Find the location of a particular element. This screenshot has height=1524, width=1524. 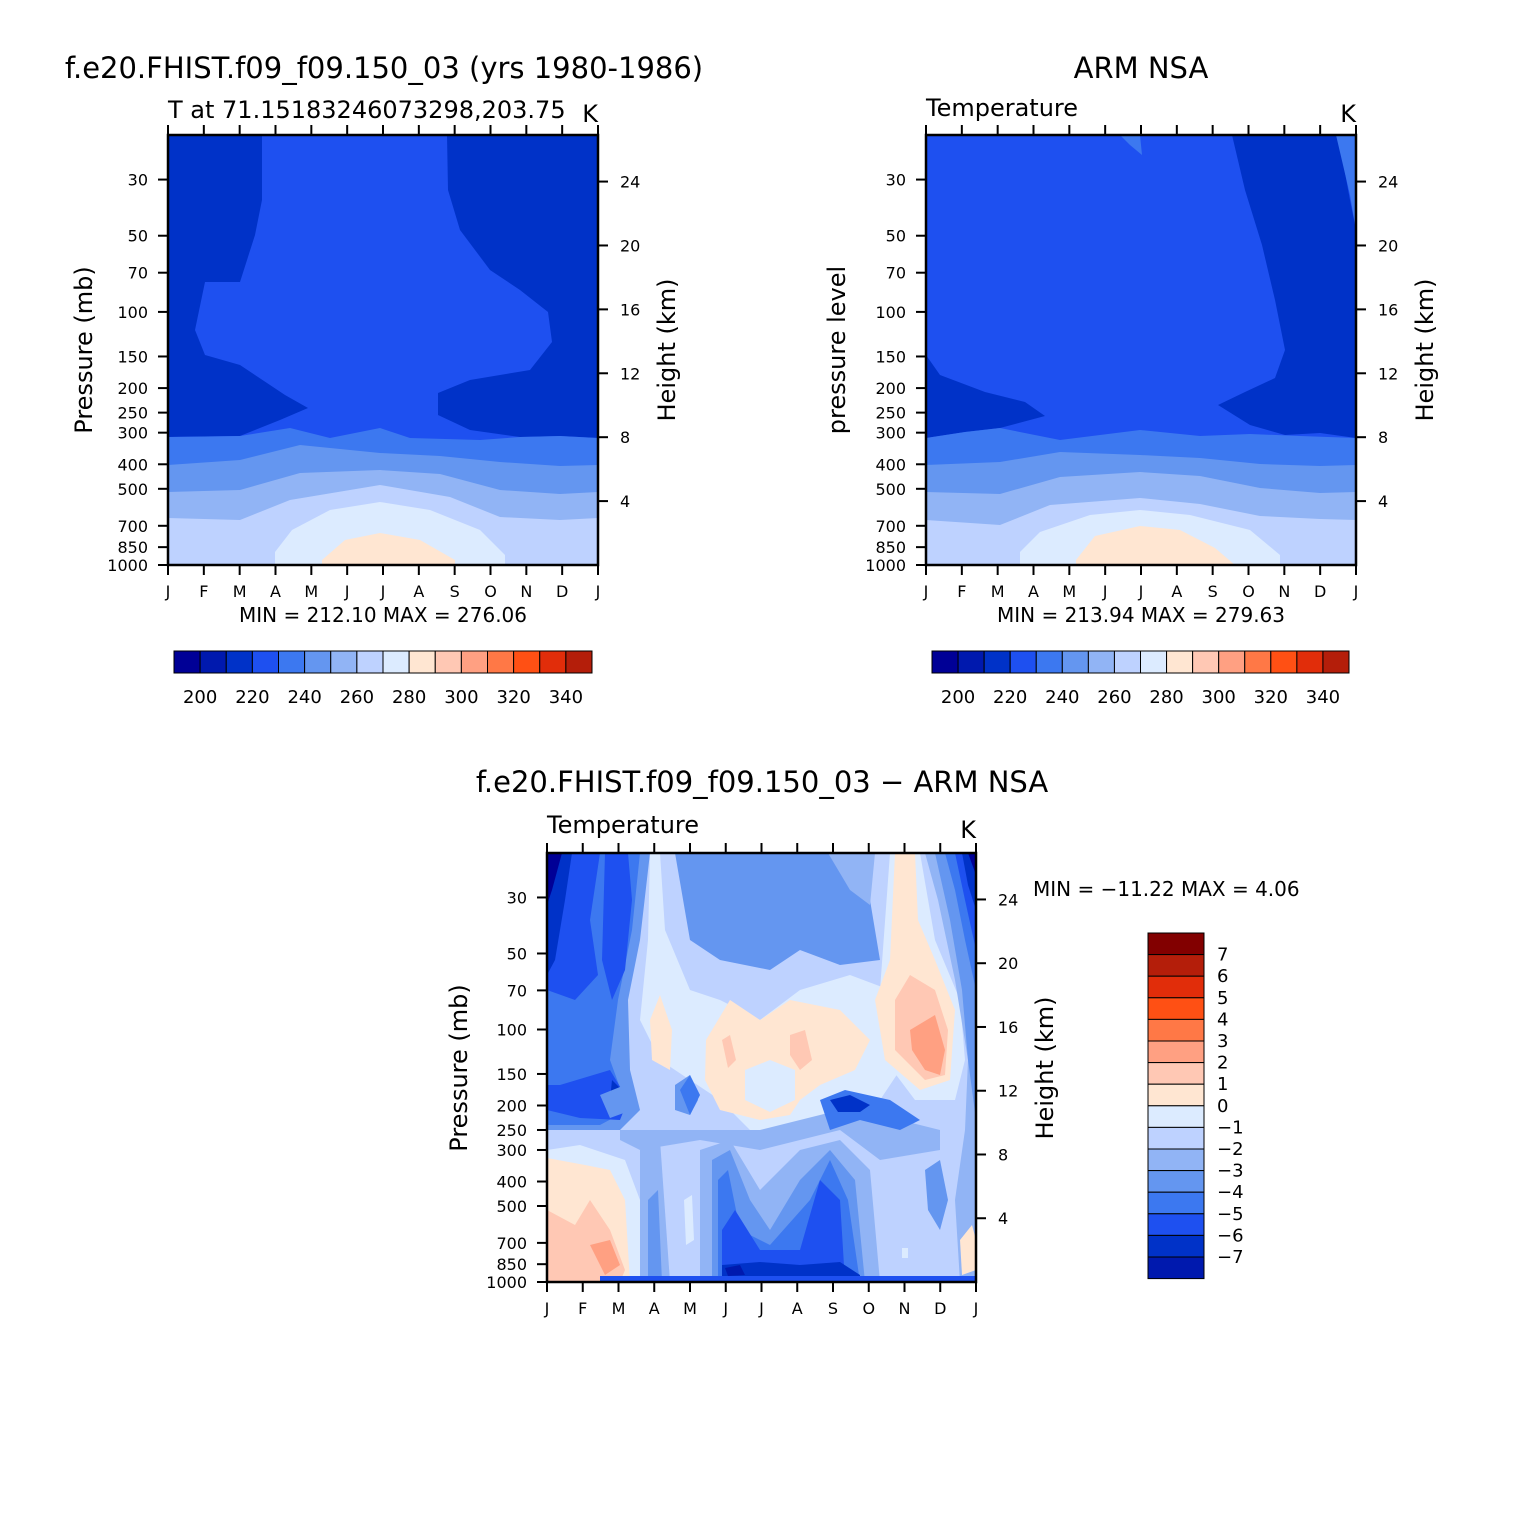

colorbar-label: 200 is located at coordinates (200, 697).